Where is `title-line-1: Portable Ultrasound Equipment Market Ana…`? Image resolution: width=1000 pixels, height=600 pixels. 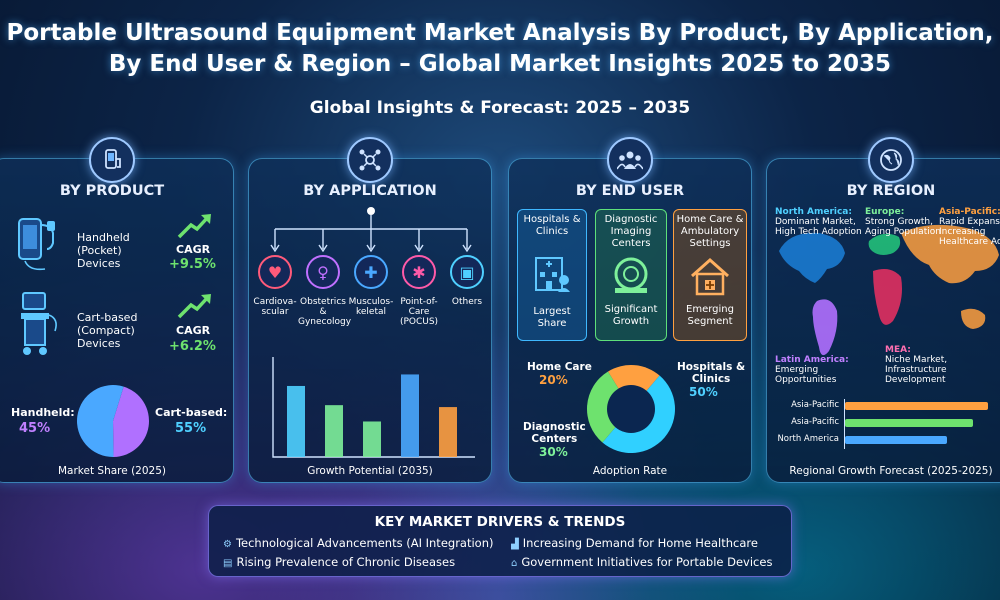 title-line-1: Portable Ultrasound Equipment Market Ana… is located at coordinates (500, 33).